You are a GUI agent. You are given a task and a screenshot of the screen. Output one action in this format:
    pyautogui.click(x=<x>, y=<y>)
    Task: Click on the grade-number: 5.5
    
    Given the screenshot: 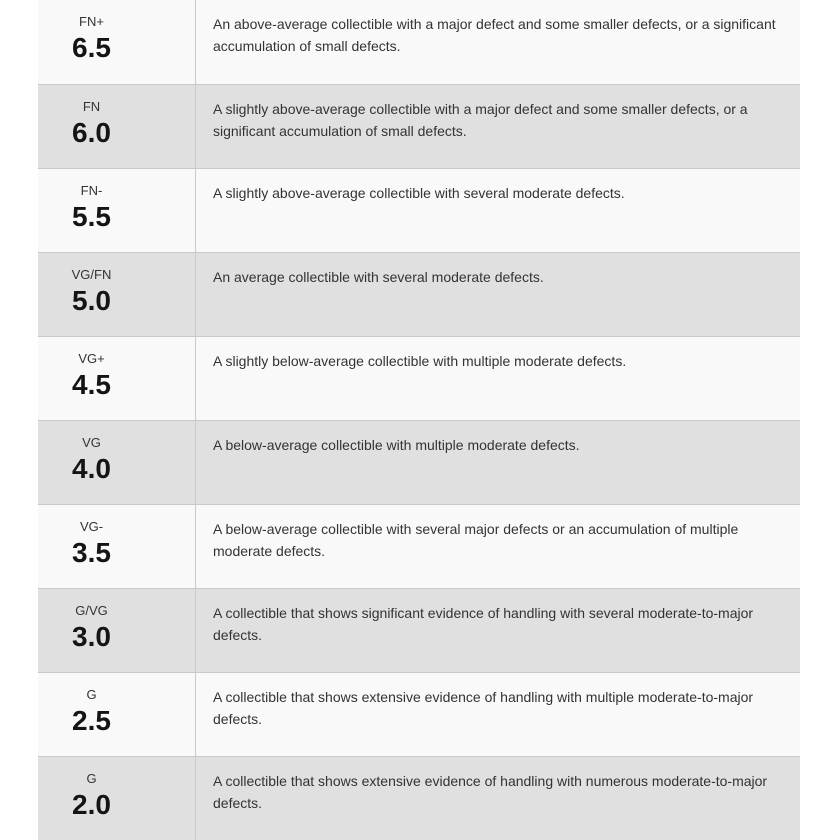 What is the action you would take?
    pyautogui.click(x=91, y=216)
    